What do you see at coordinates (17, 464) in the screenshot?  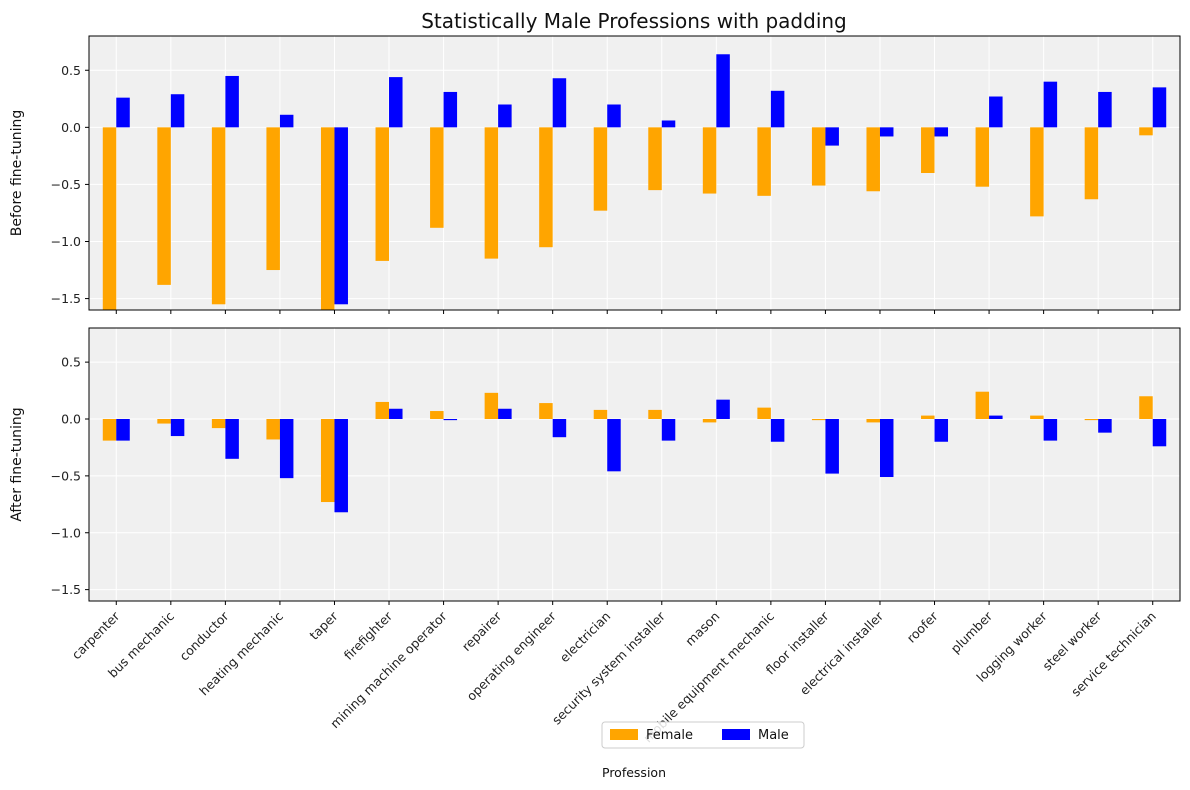 I see `y-axis-title: After fine-tuning` at bounding box center [17, 464].